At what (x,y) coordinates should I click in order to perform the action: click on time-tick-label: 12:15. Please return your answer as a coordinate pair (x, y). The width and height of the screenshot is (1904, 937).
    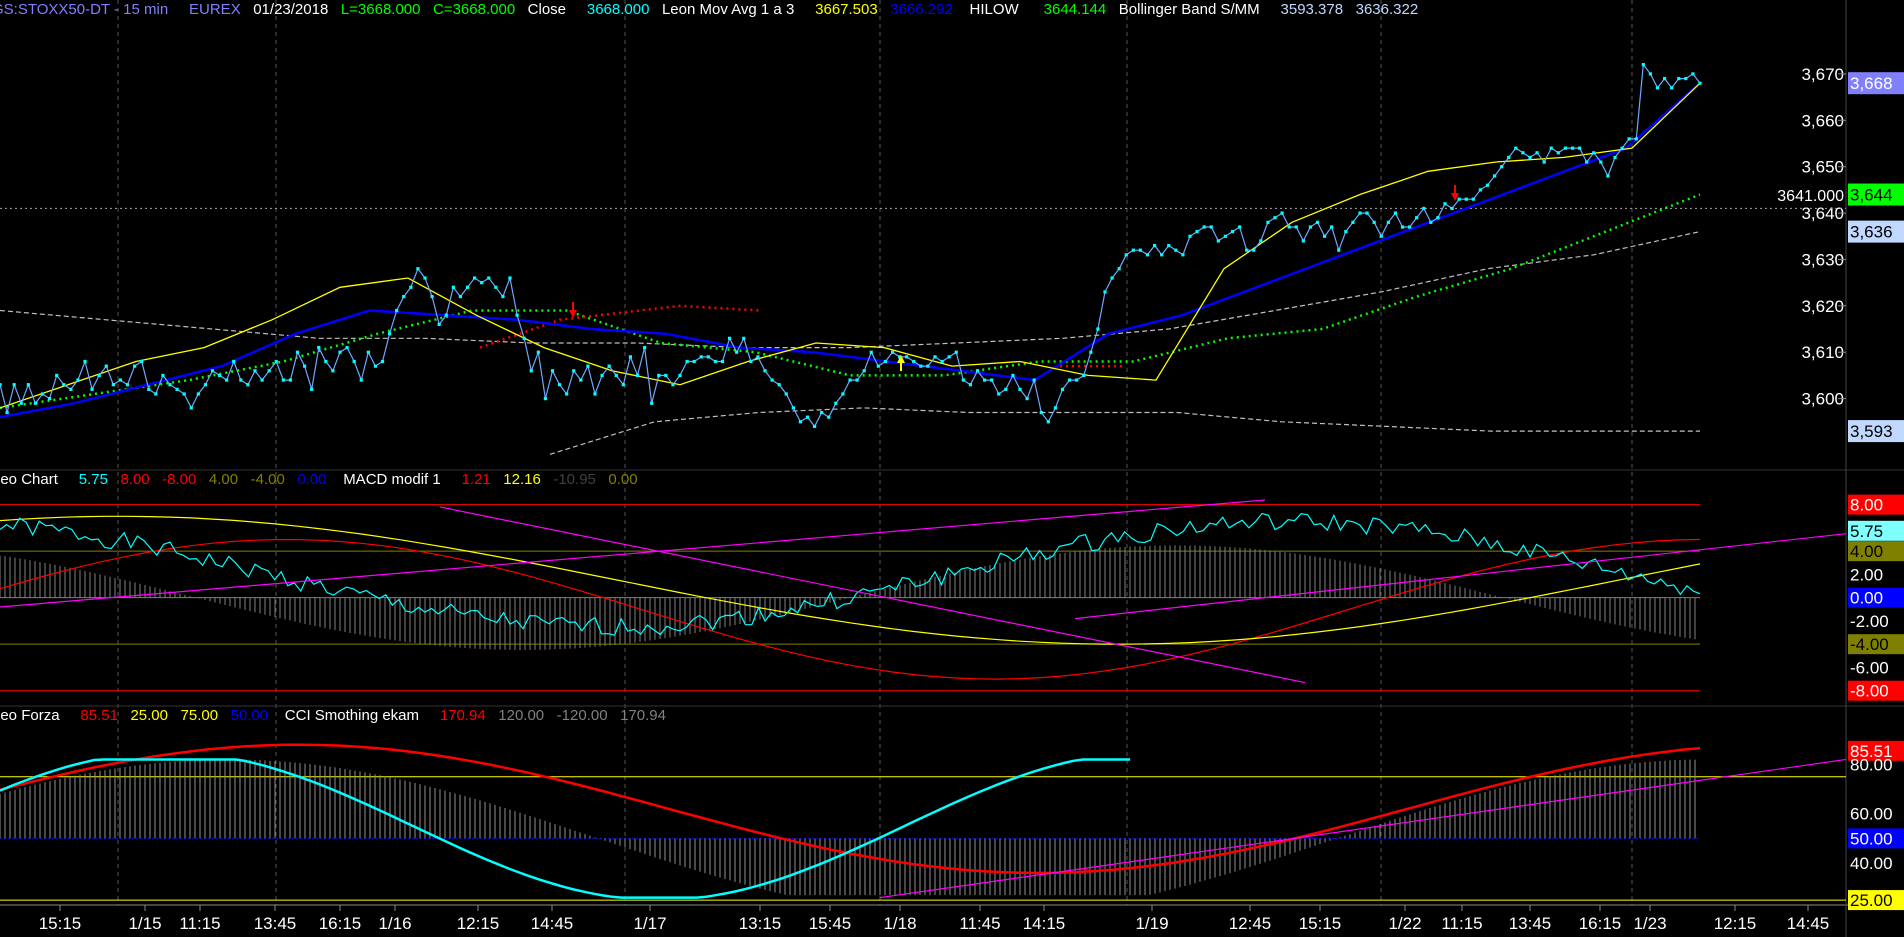
    Looking at the image, I should click on (1735, 923).